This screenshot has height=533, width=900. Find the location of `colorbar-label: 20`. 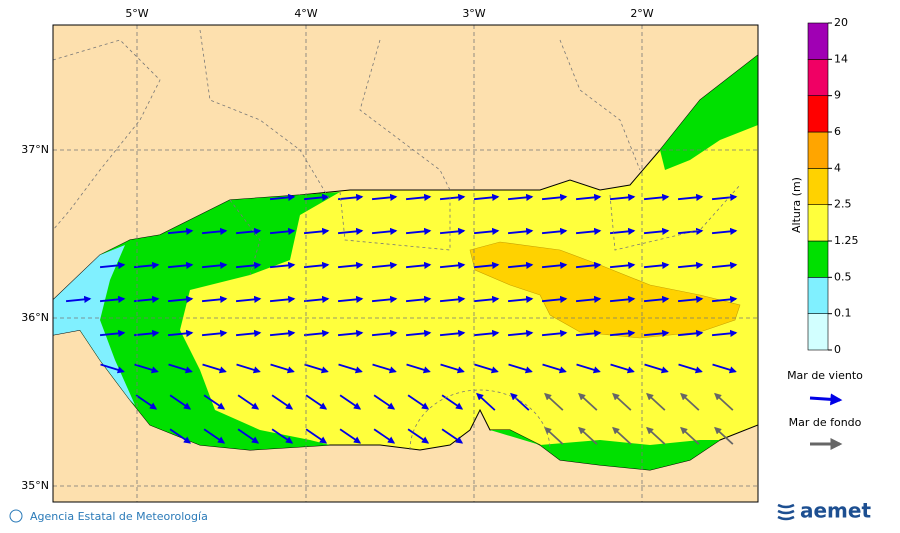

colorbar-label: 20 is located at coordinates (841, 22).